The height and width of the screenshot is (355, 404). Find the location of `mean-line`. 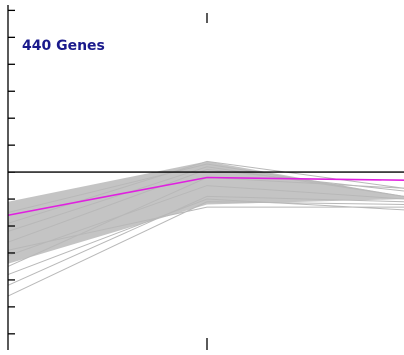

mean-line is located at coordinates (205, 196).